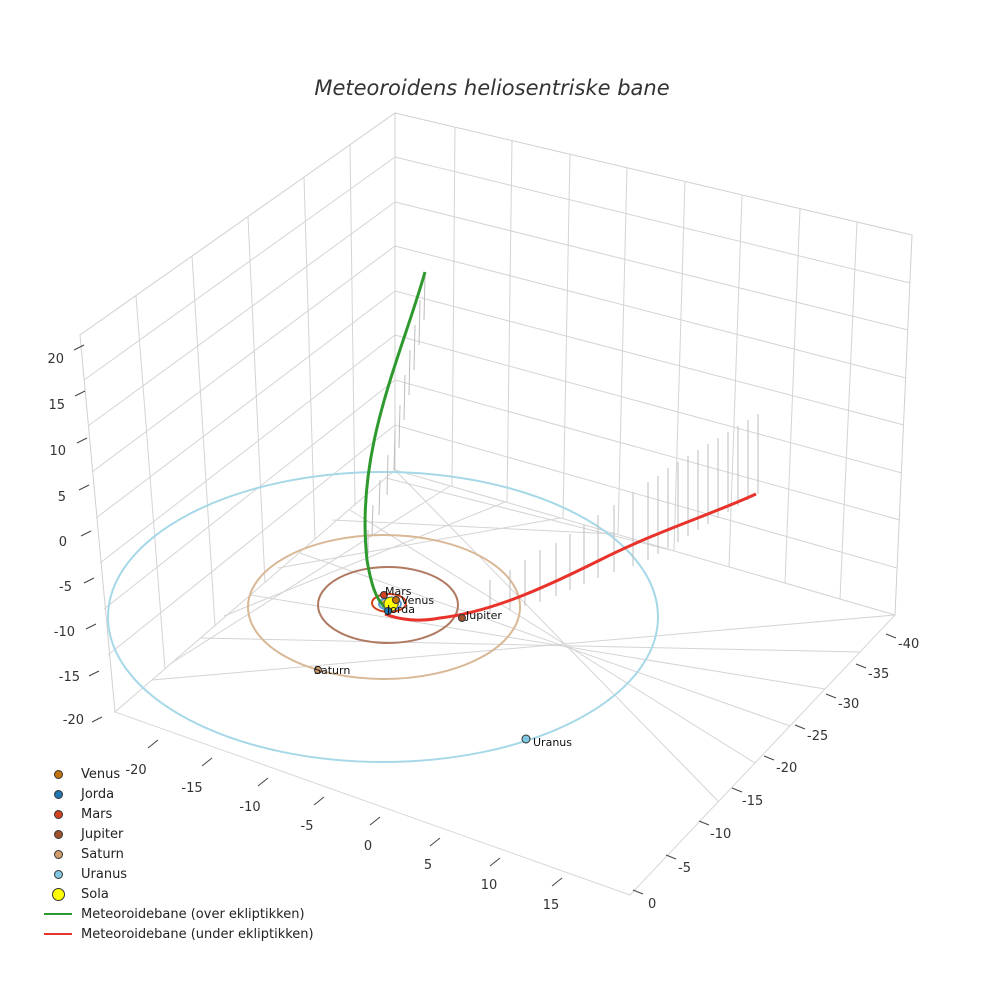  Describe the element at coordinates (908, 644) in the screenshot. I see `y-tick: -40` at that location.